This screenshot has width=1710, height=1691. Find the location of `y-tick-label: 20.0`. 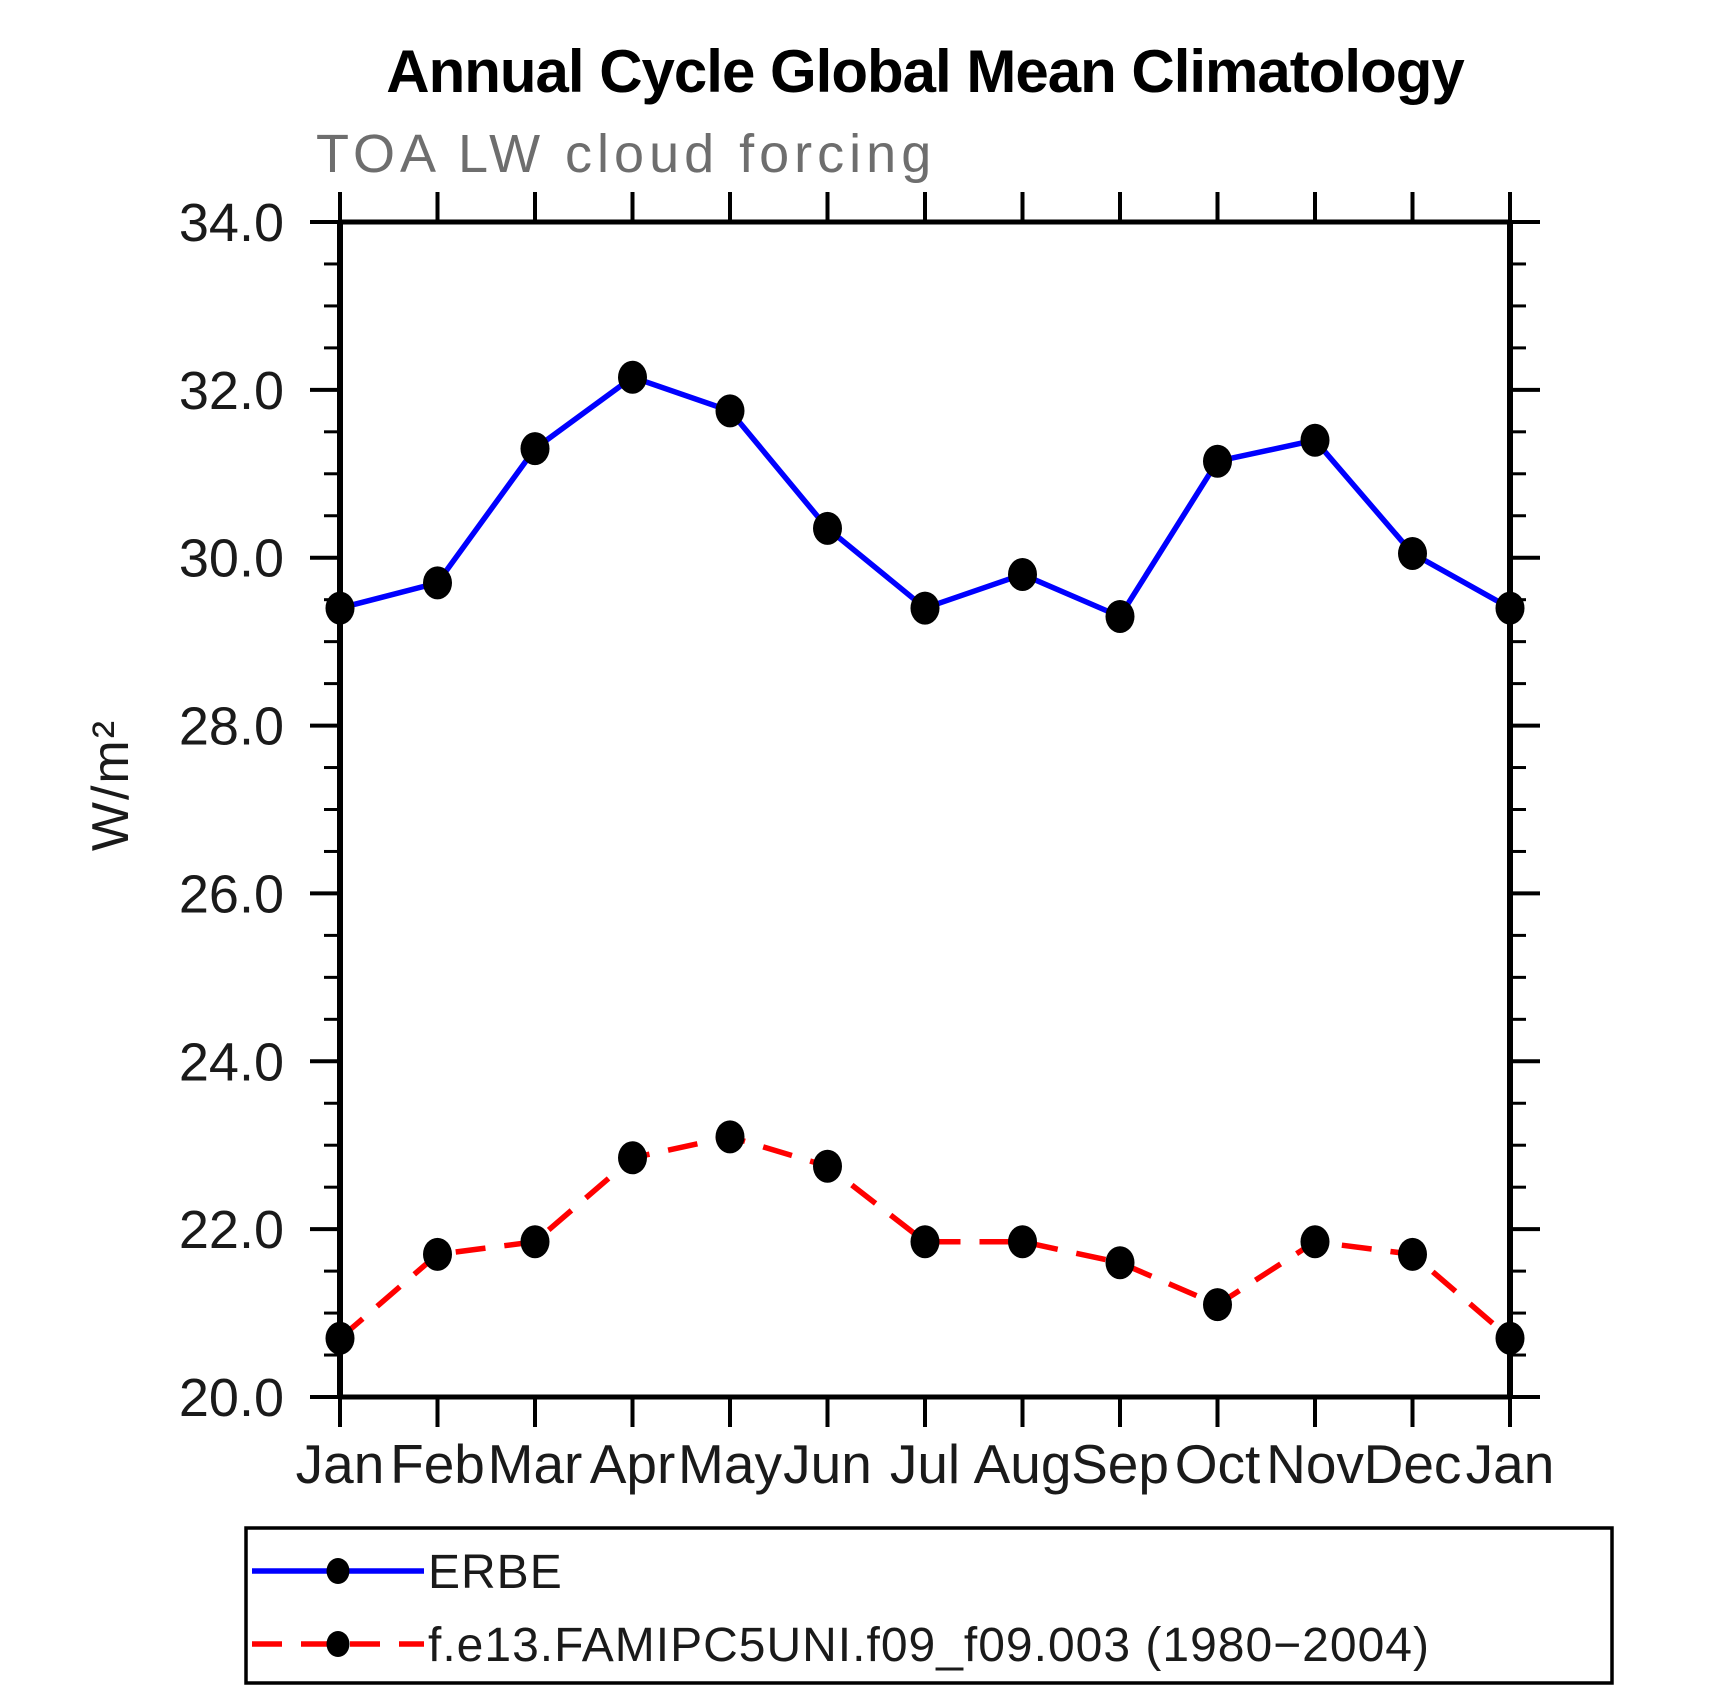

y-tick-label: 20.0 is located at coordinates (231, 1398).